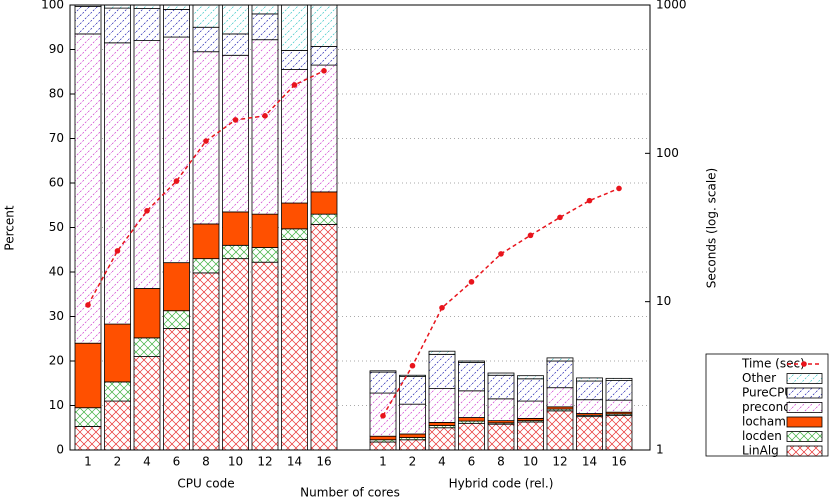 This screenshot has height=503, width=830. Describe the element at coordinates (663, 301) in the screenshot. I see `y2-tick-label: 10` at that location.